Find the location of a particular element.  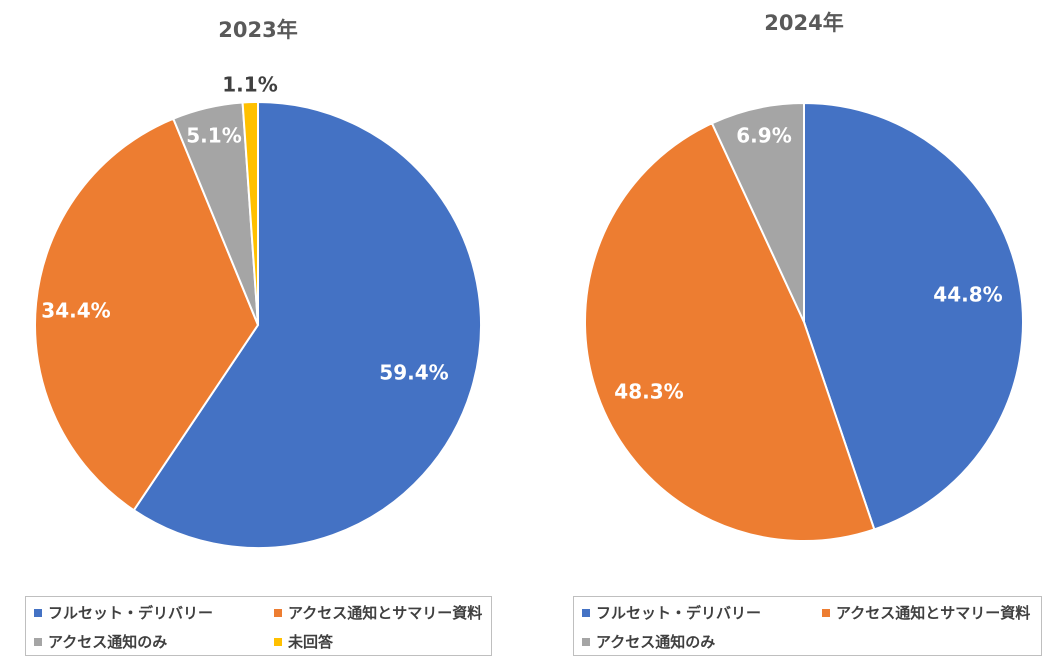

legend-item: 未回答 is located at coordinates (303, 641).